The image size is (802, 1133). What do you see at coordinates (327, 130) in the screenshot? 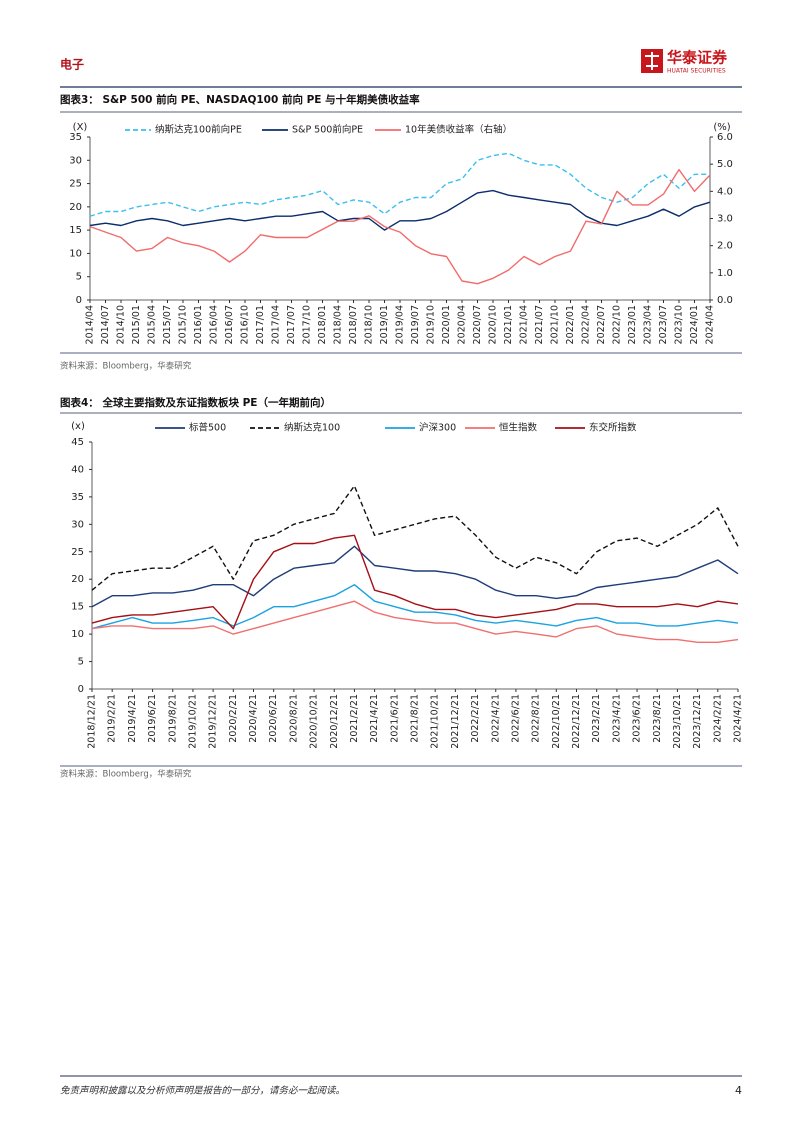
I see `legend-label: S&P 500前向PE` at bounding box center [327, 130].